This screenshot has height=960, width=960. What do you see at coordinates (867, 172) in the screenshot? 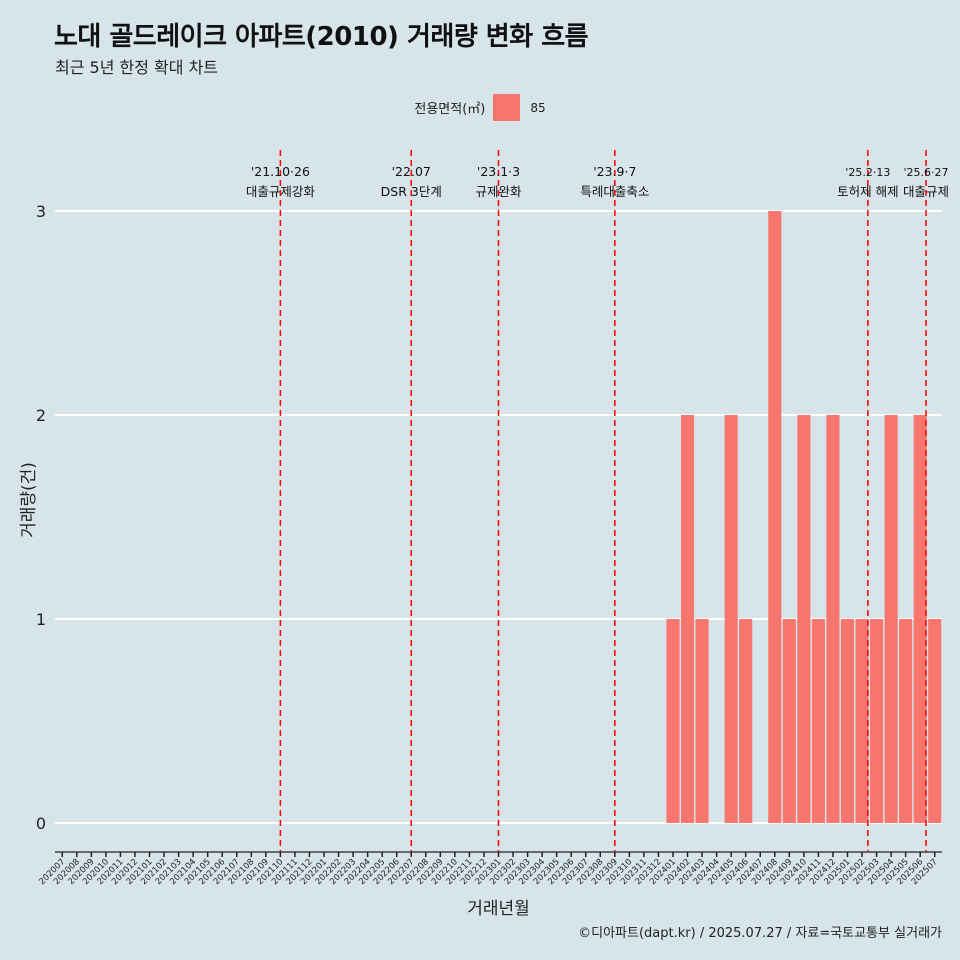
I see `event-date-4: '25.2·13` at bounding box center [867, 172].